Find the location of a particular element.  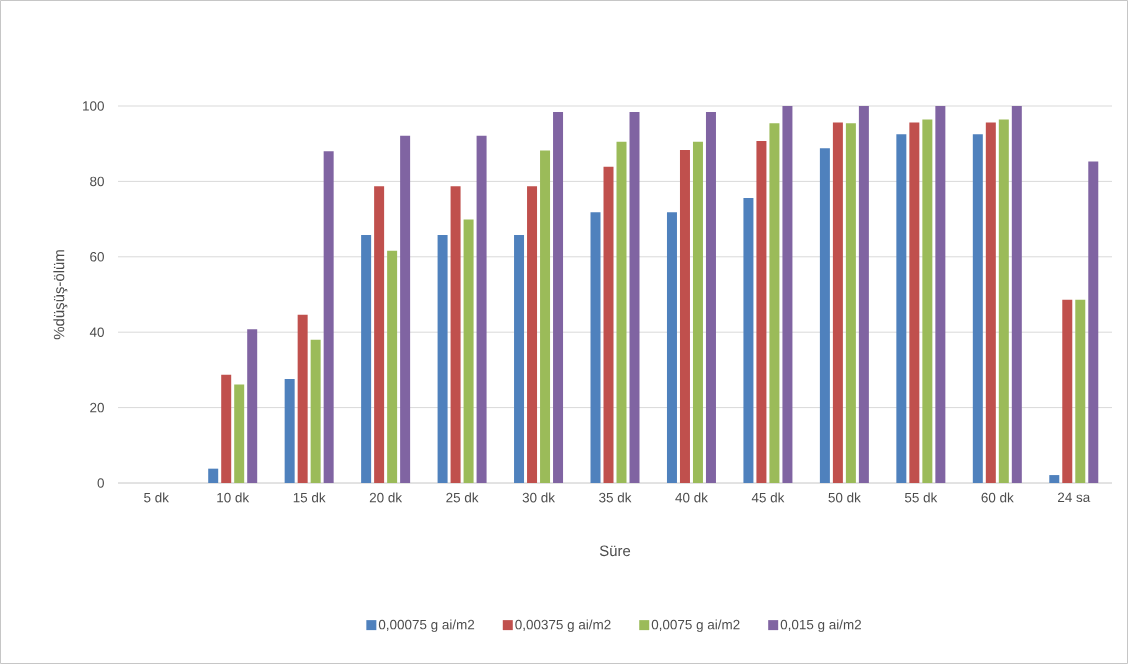

x-tick-label: 5 dk is located at coordinates (156, 497).